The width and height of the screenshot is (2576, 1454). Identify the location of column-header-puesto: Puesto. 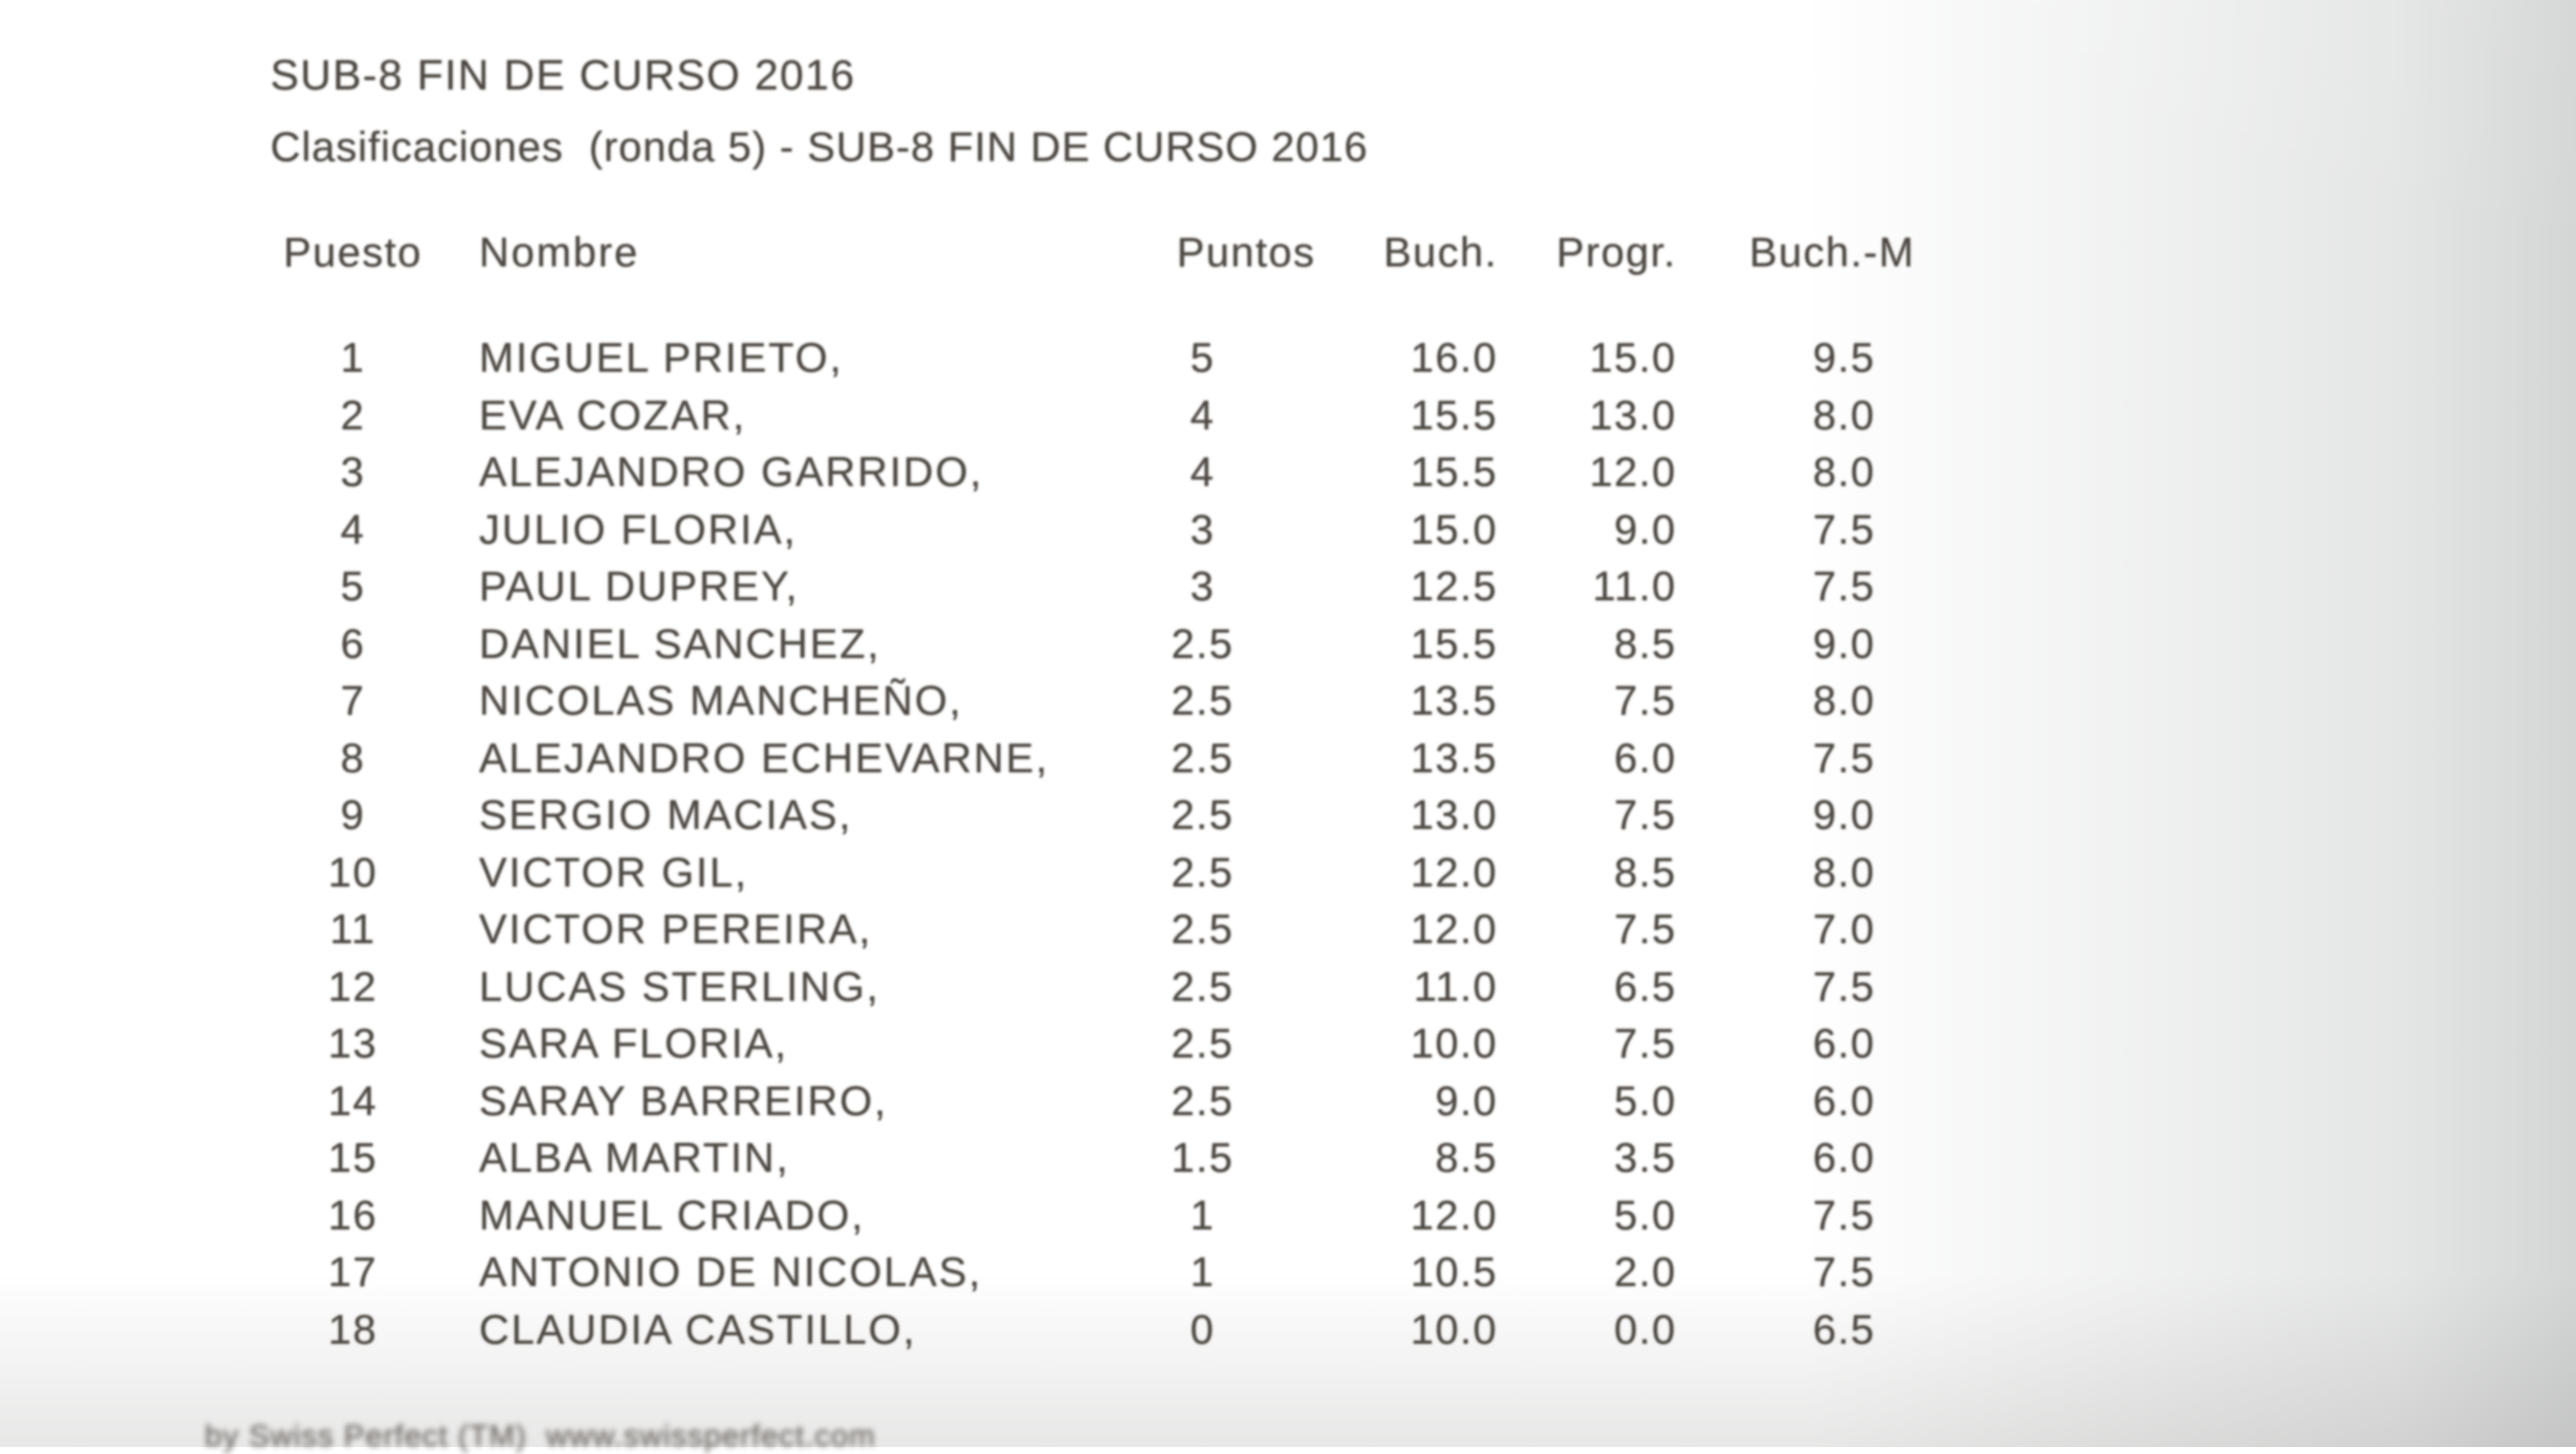
(352, 252).